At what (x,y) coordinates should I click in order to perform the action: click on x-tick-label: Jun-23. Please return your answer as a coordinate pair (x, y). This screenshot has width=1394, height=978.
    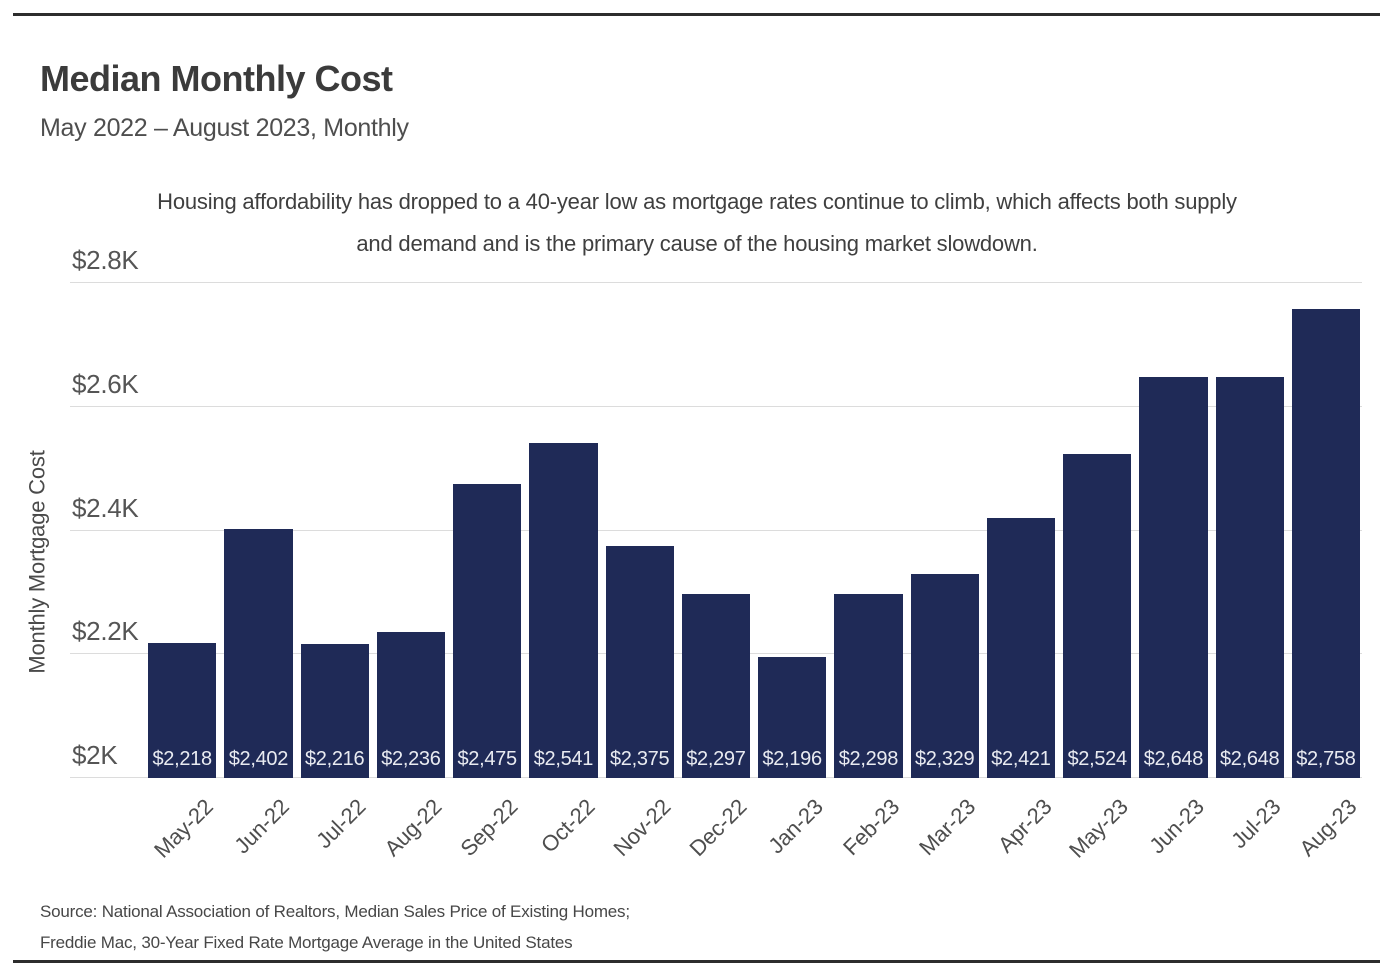
    Looking at the image, I should click on (1177, 826).